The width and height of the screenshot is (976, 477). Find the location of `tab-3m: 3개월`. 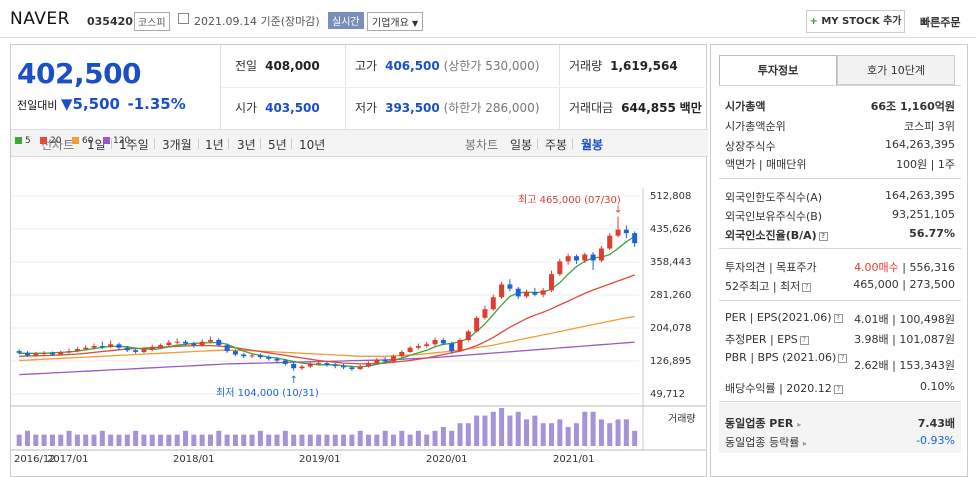

tab-3m: 3개월 is located at coordinates (177, 145).